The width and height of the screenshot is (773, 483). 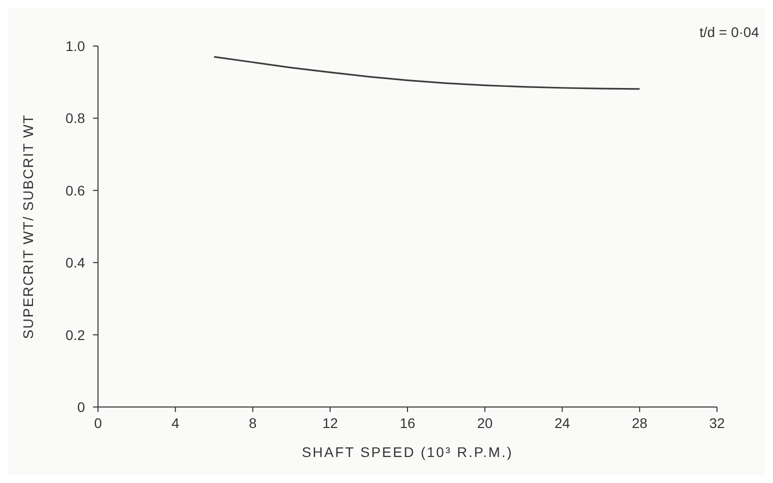 What do you see at coordinates (408, 452) in the screenshot?
I see `x-axis-title: SHAFT SPEED (10³ R.P.M.)` at bounding box center [408, 452].